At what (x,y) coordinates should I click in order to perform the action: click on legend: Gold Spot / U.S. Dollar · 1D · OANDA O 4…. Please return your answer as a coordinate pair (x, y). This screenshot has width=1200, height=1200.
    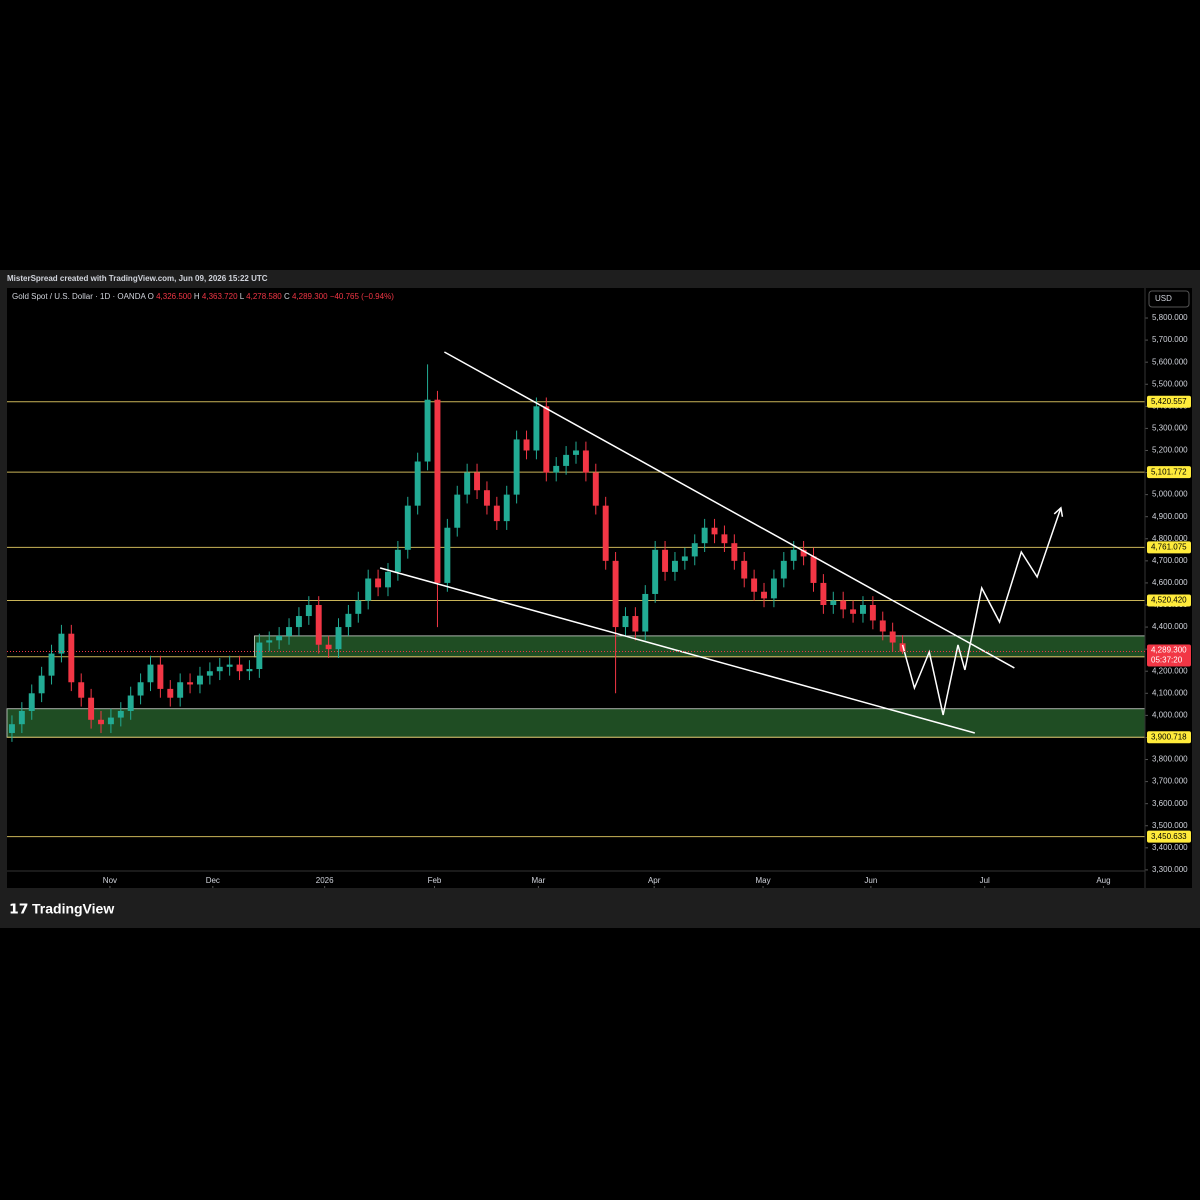
    Looking at the image, I should click on (203, 296).